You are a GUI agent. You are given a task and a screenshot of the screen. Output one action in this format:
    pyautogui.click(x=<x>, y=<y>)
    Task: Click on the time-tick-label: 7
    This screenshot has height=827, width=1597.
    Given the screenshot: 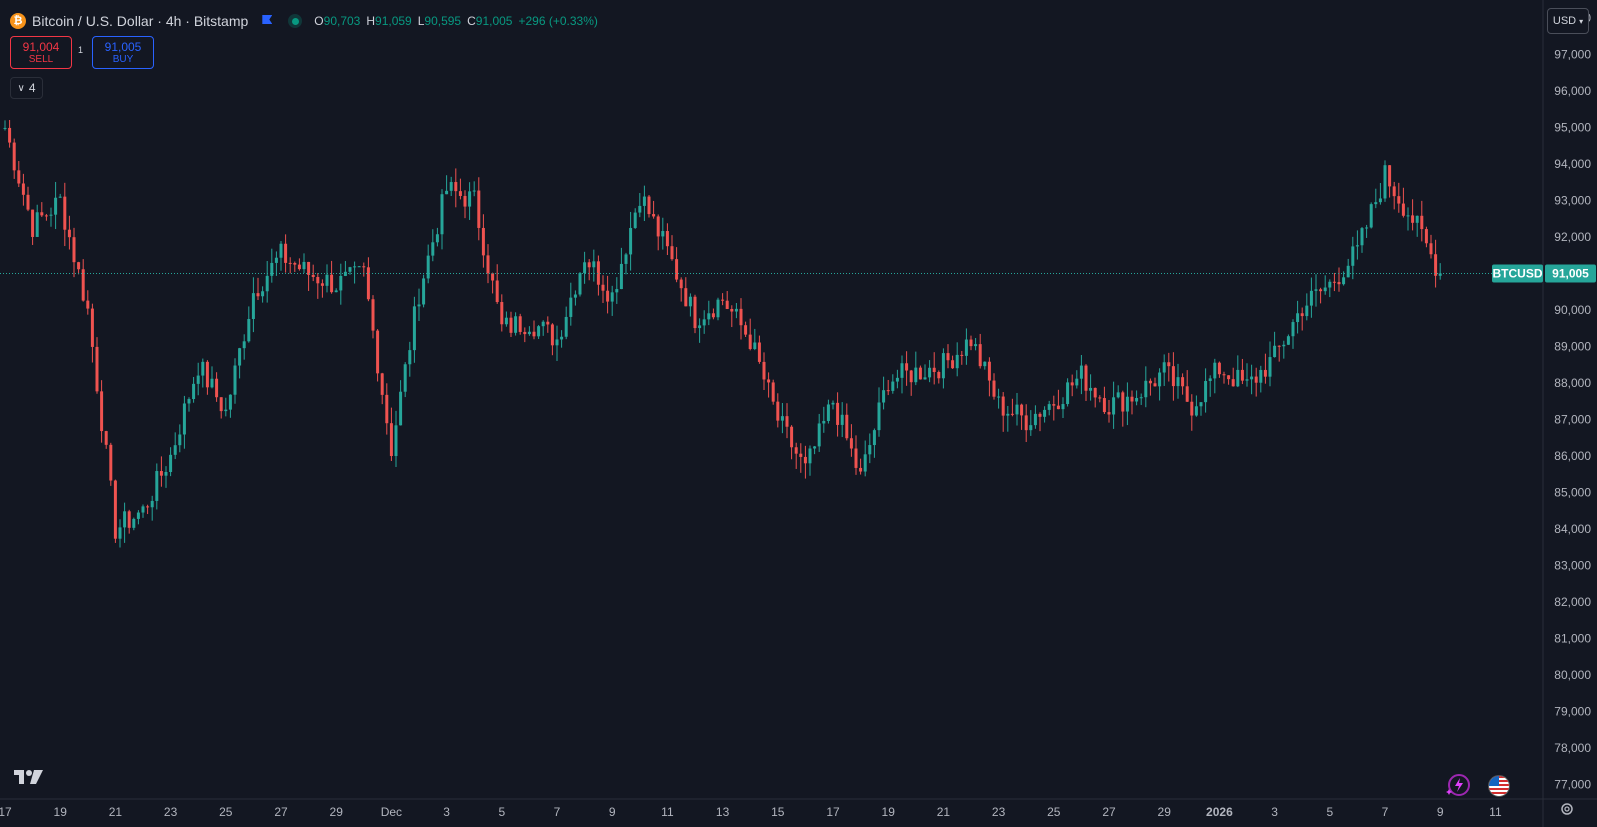 What is the action you would take?
    pyautogui.click(x=557, y=812)
    